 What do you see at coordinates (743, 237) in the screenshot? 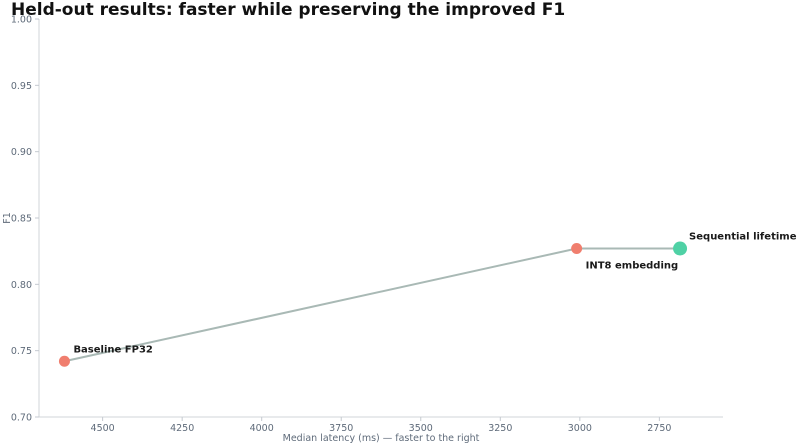
I see `point-label: Sequential lifetime` at bounding box center [743, 237].